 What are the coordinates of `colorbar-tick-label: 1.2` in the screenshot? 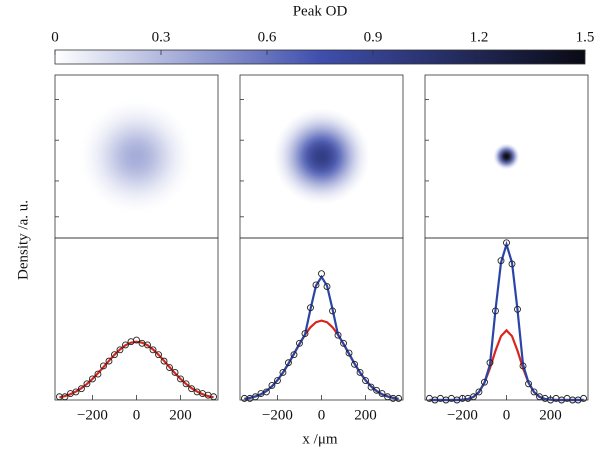 It's located at (479, 37).